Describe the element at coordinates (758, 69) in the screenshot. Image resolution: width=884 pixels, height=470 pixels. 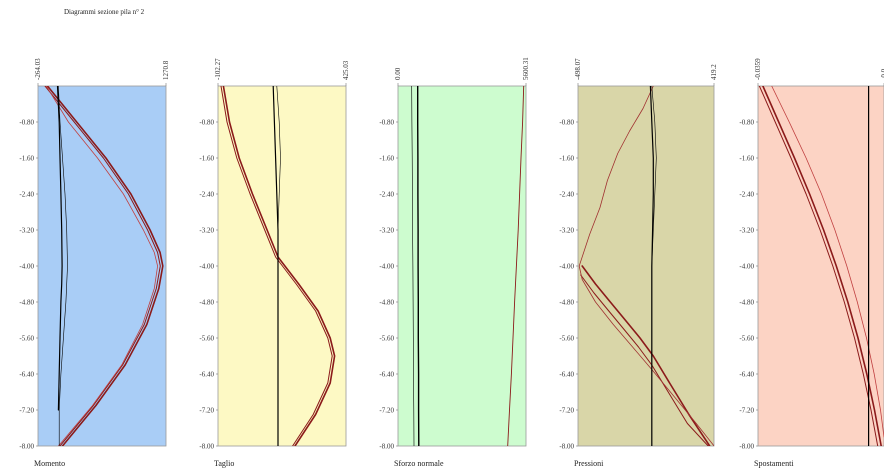
I see `x-tick-label: -0.0359` at that location.